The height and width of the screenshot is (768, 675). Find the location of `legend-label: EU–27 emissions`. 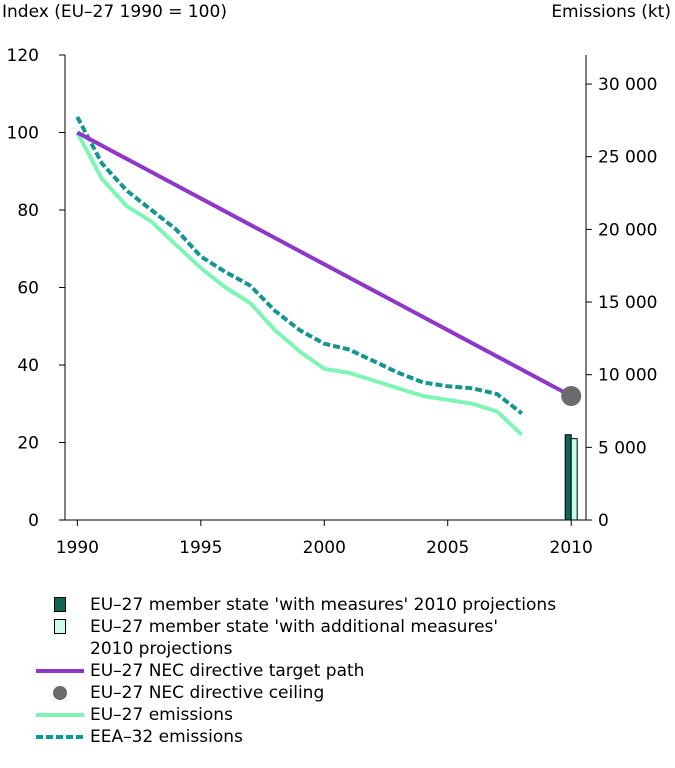

legend-label: EU–27 emissions is located at coordinates (161, 715).